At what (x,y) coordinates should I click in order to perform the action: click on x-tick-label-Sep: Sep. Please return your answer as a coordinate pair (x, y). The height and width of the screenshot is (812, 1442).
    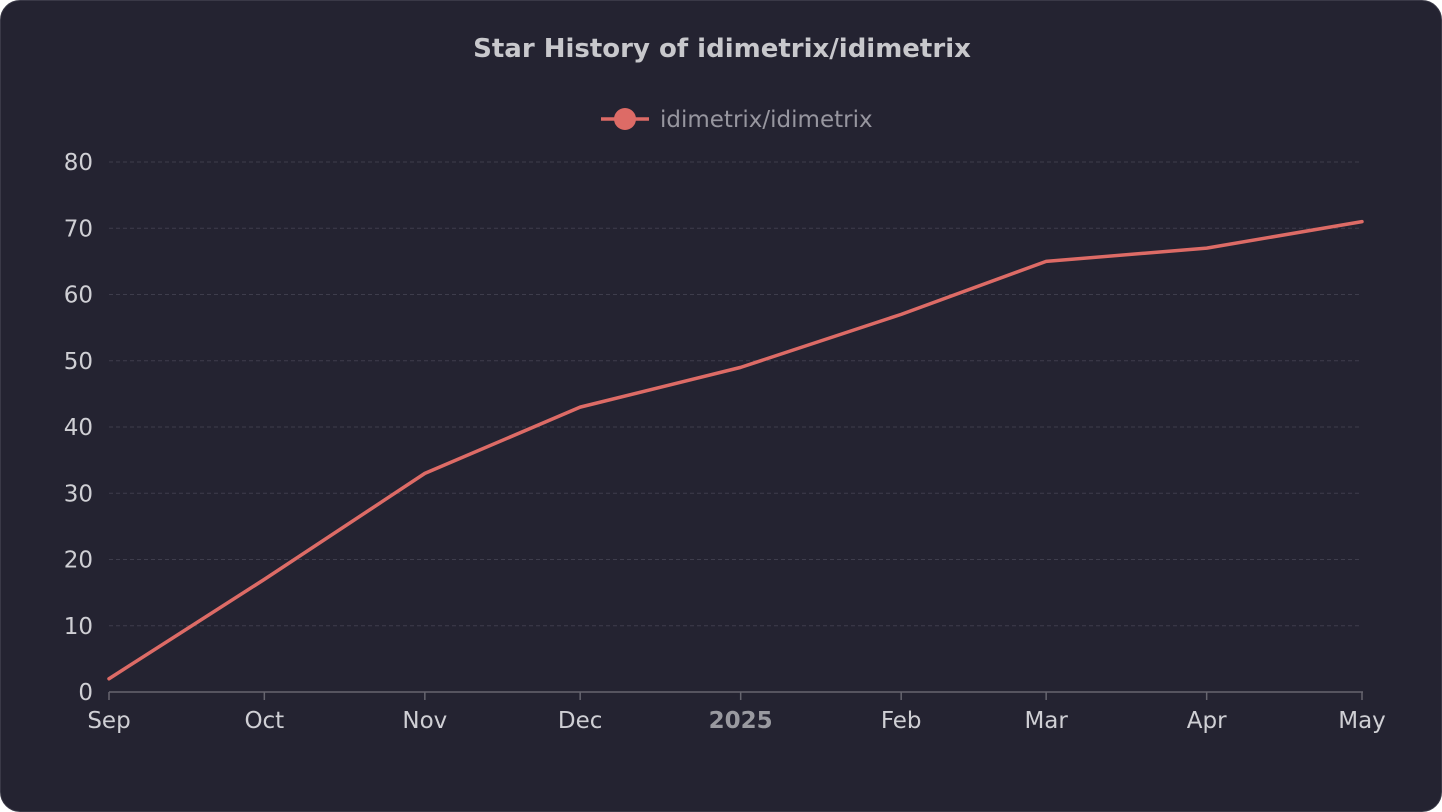
    Looking at the image, I should click on (108, 721).